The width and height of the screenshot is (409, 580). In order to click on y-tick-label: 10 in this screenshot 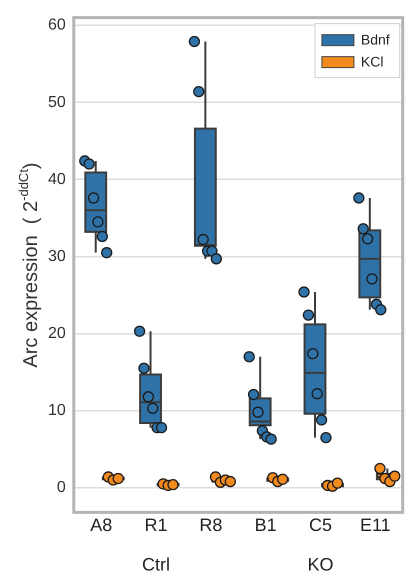, I will do `click(57, 411)`.